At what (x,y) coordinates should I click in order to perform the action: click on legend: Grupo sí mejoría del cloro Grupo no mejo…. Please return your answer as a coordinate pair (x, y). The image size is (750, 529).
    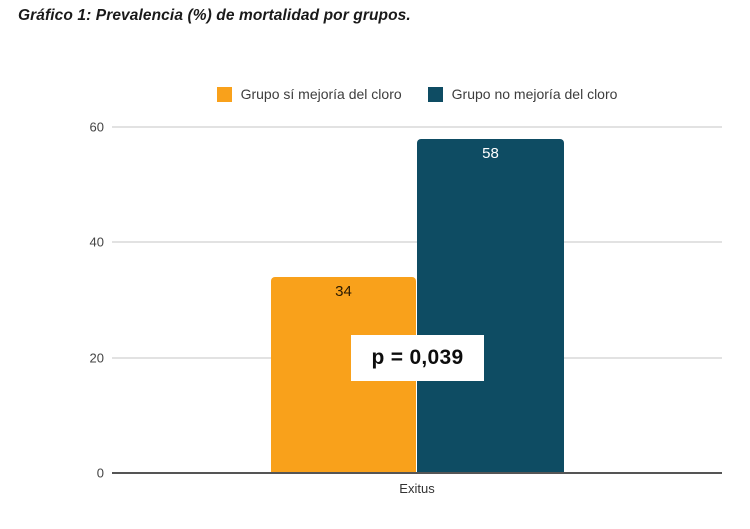
    Looking at the image, I should click on (417, 94).